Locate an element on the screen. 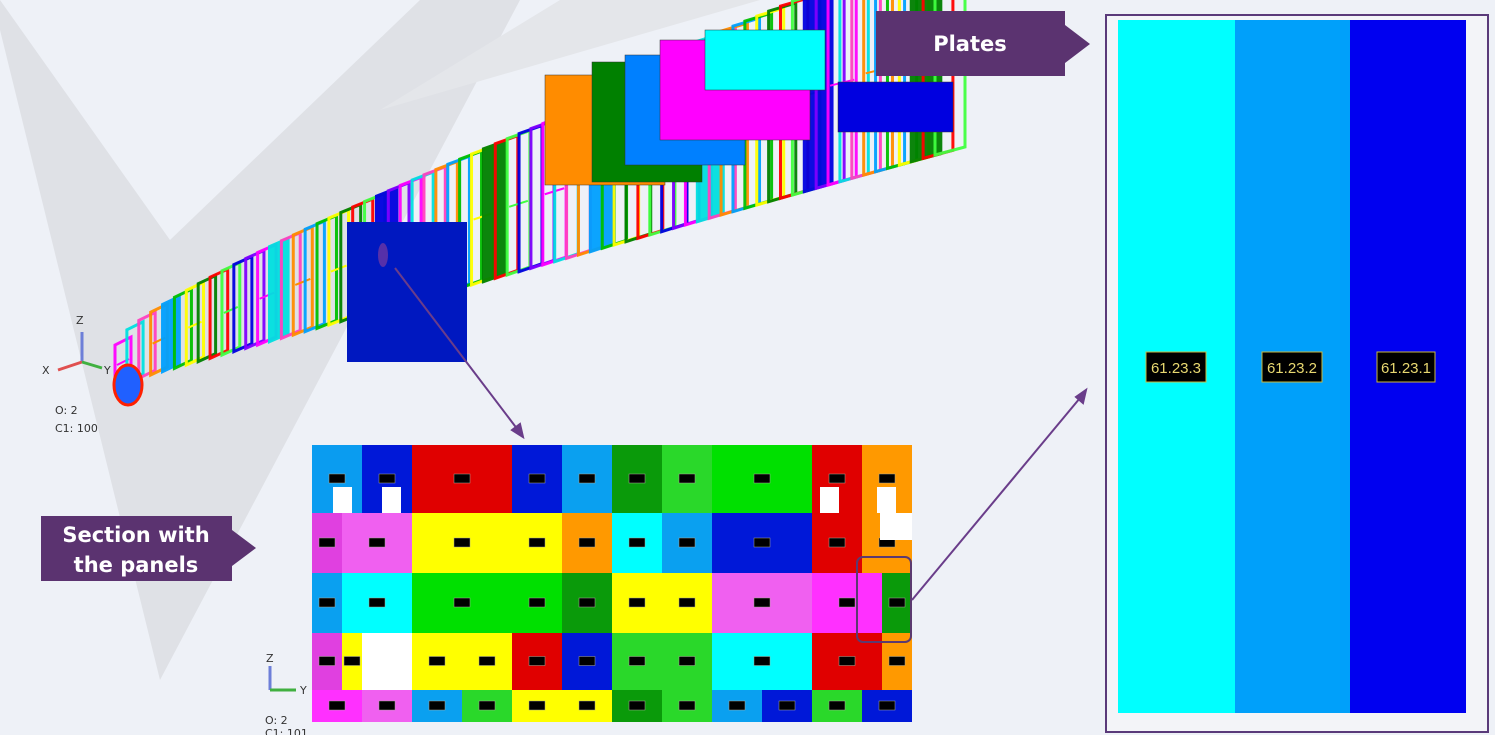  callout-text: the panels is located at coordinates (136, 565).